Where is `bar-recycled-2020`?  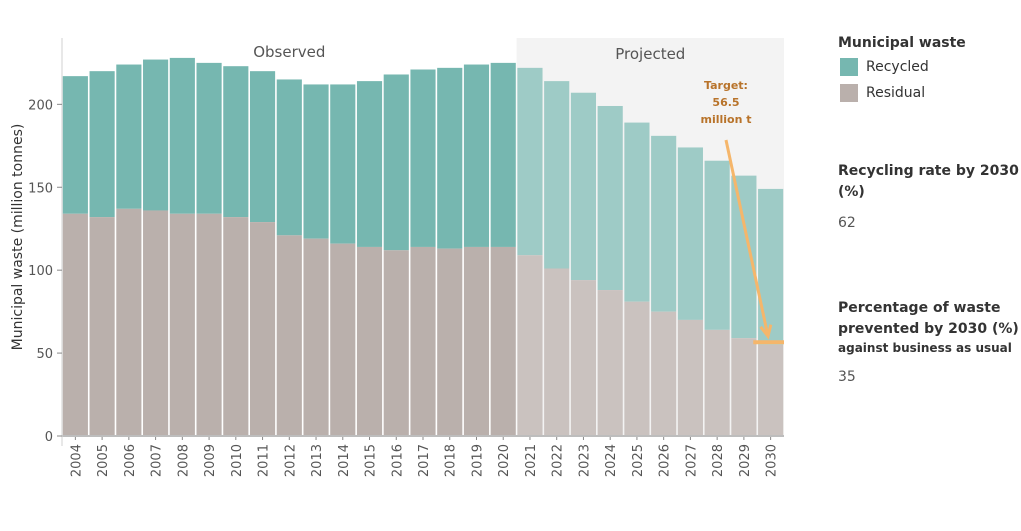 bar-recycled-2020 is located at coordinates (503, 154).